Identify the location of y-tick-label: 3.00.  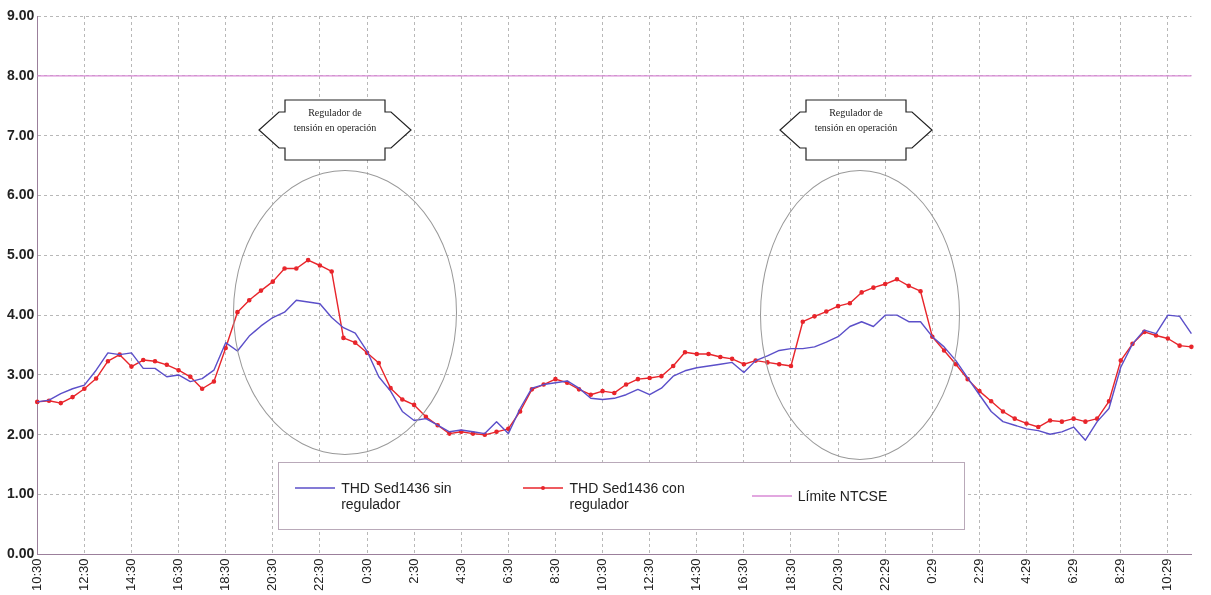
(21, 373).